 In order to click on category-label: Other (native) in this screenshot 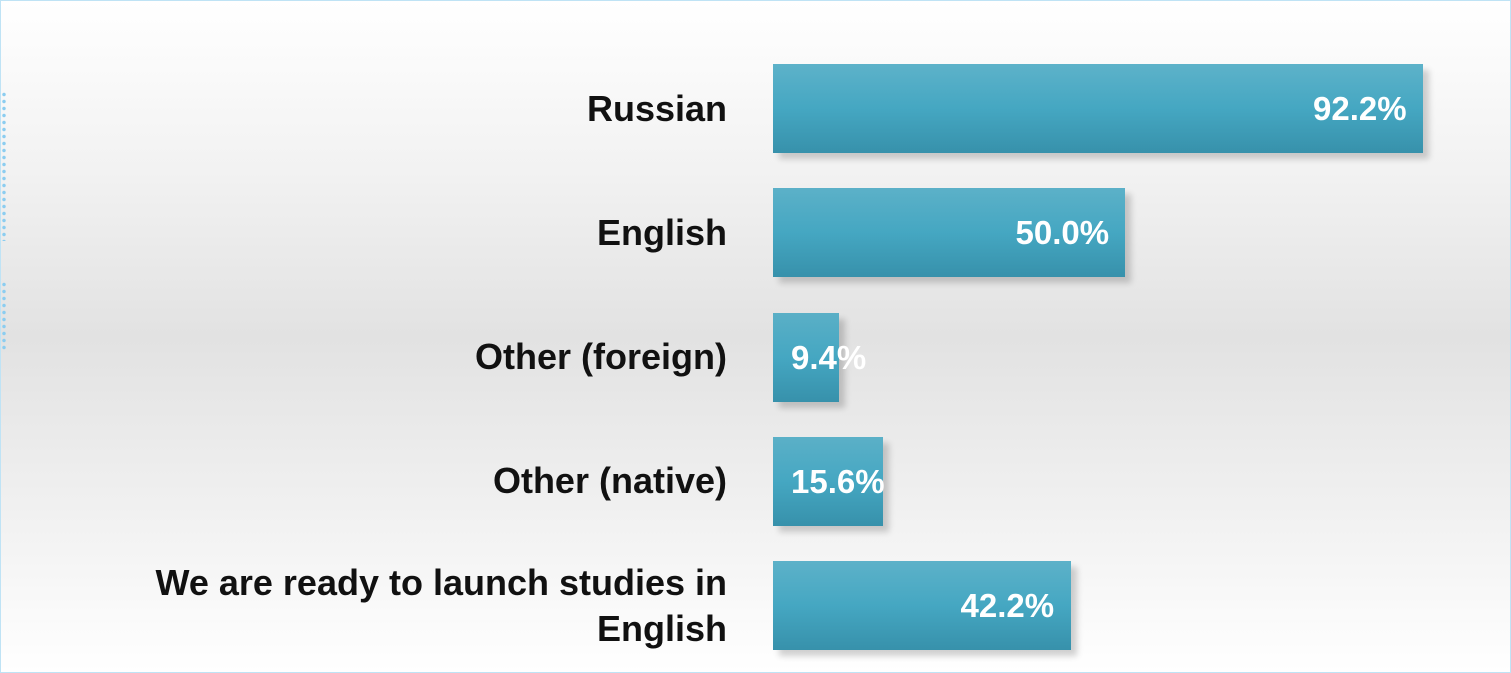, I will do `click(609, 481)`.